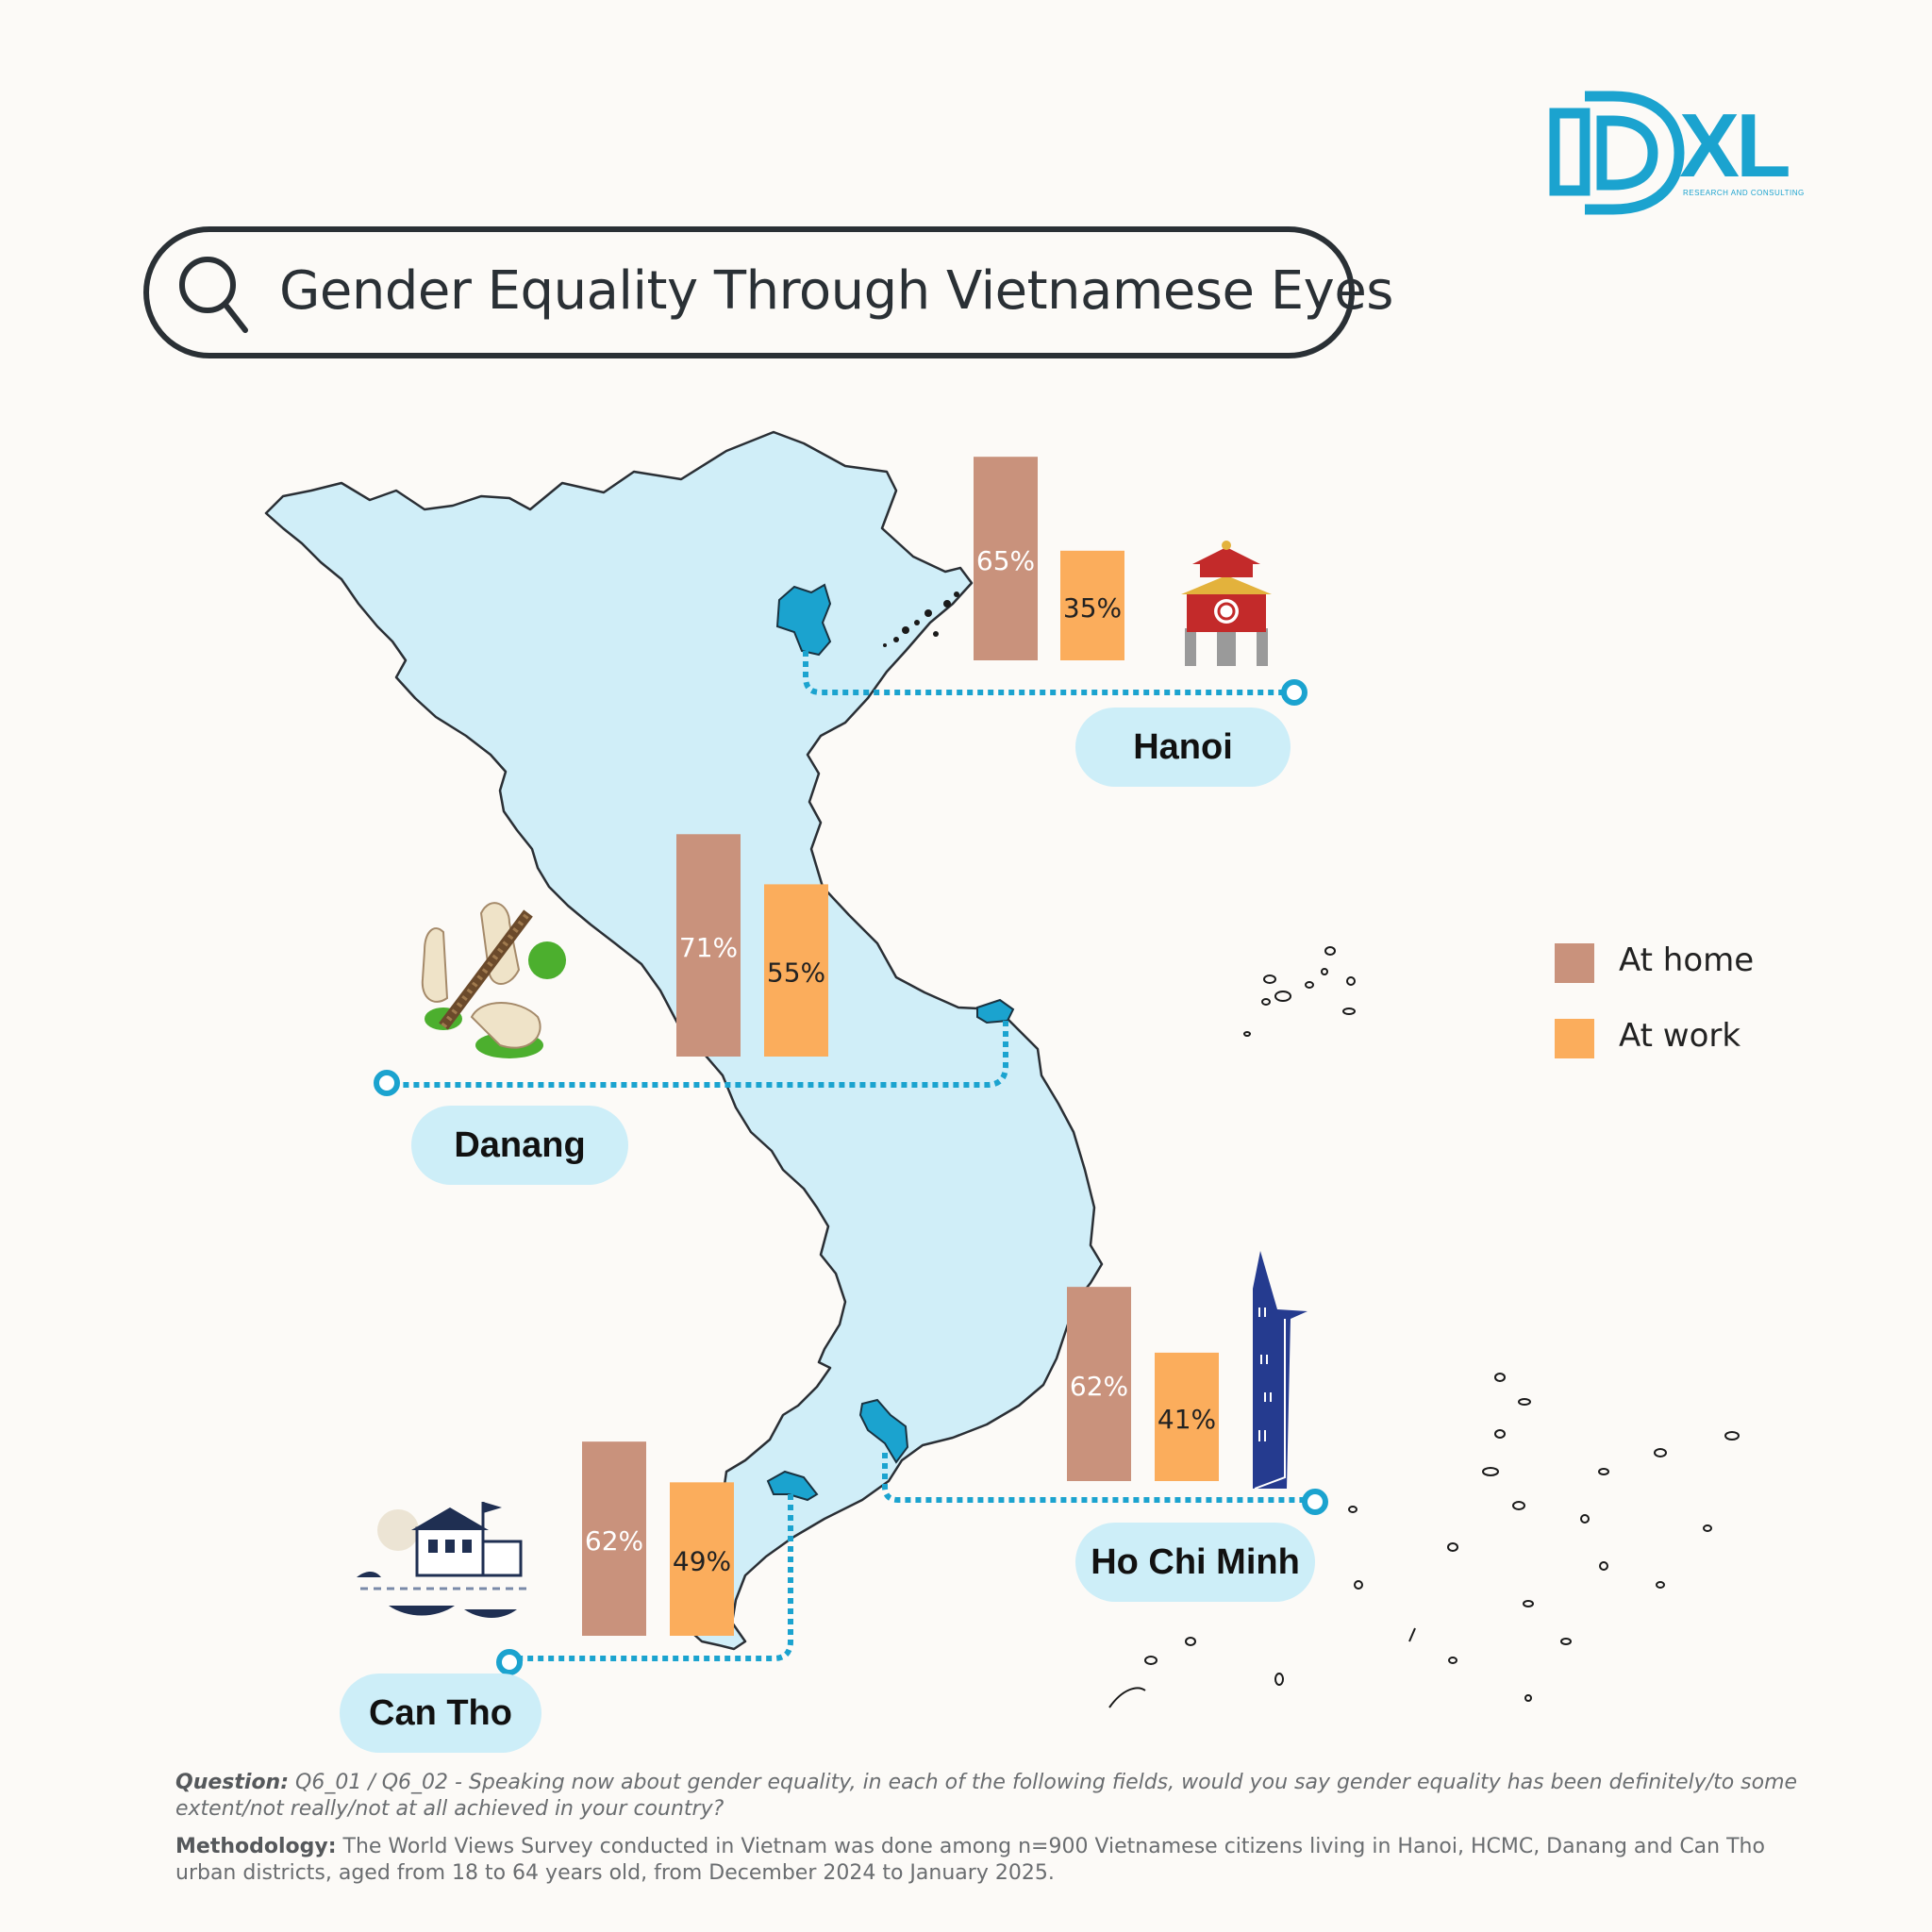 This screenshot has width=1932, height=1932. I want to click on spratly-islands, so click(1424, 1540).